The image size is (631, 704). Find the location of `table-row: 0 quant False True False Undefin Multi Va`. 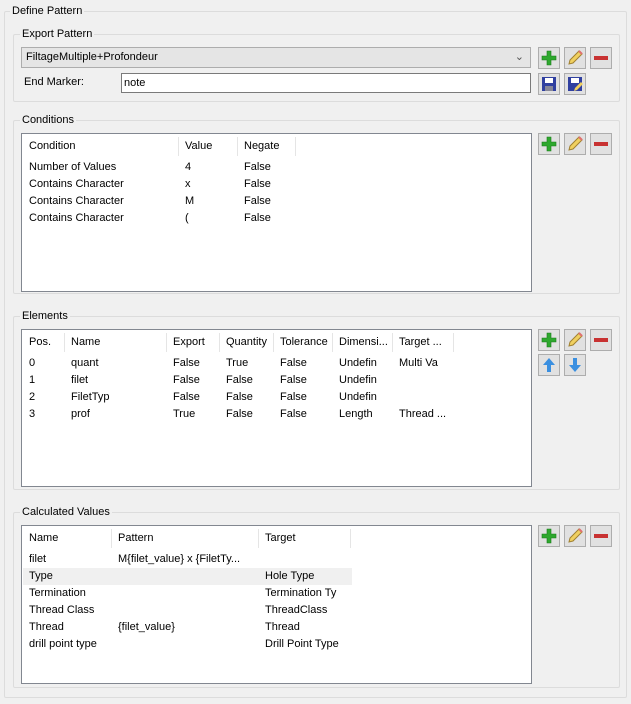

table-row: 0 quant False True False Undefin Multi Va is located at coordinates (239, 363).